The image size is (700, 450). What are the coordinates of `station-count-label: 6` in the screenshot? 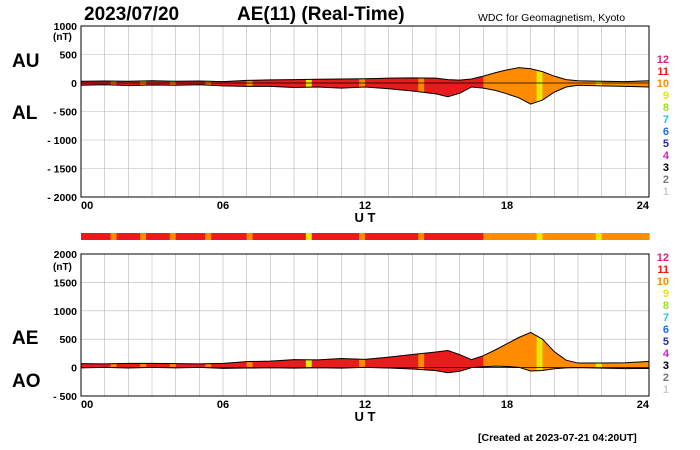 It's located at (666, 132).